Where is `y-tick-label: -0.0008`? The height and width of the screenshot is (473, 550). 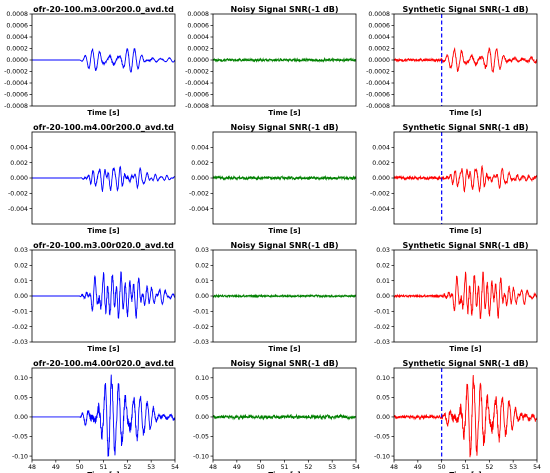
y-tick-label: -0.0008 is located at coordinates (378, 106).